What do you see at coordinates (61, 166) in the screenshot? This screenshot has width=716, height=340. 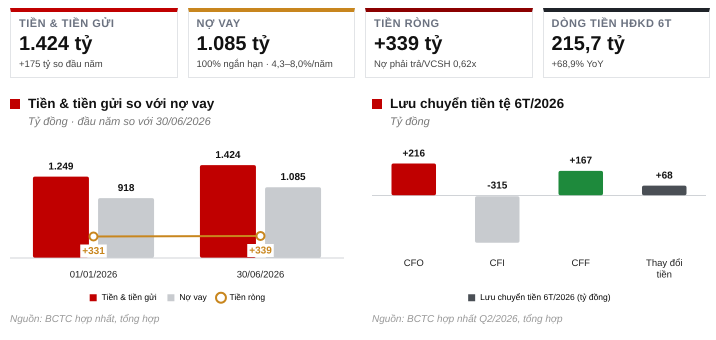 I see `data-label: 1.249` at bounding box center [61, 166].